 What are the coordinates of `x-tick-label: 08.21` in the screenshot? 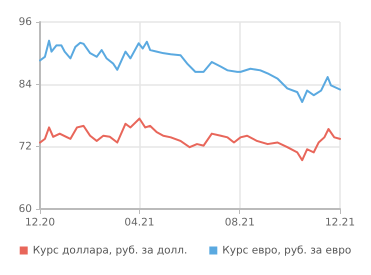 It's located at (239, 222).